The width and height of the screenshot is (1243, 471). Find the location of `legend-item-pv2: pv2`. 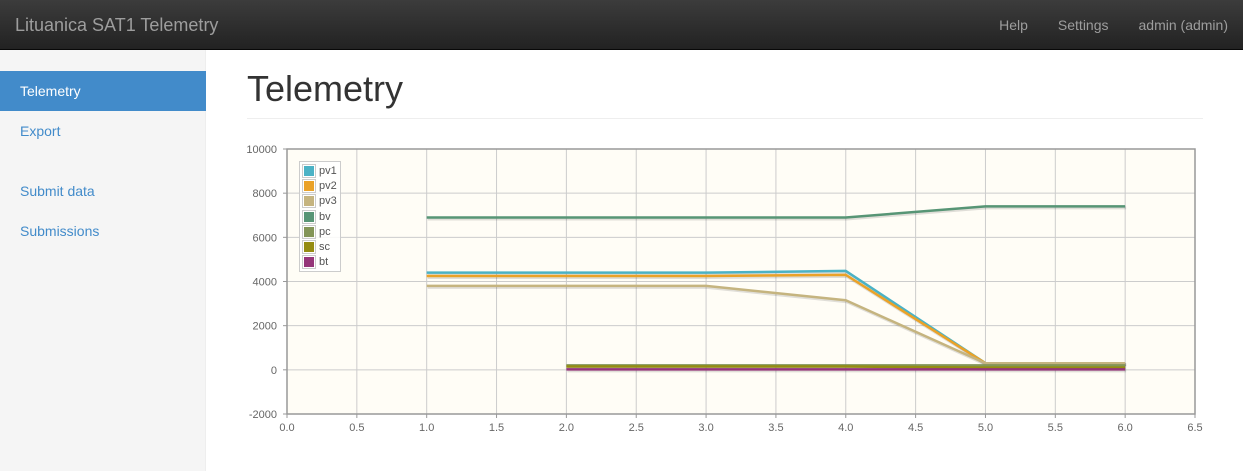

legend-item-pv2: pv2 is located at coordinates (319, 185).